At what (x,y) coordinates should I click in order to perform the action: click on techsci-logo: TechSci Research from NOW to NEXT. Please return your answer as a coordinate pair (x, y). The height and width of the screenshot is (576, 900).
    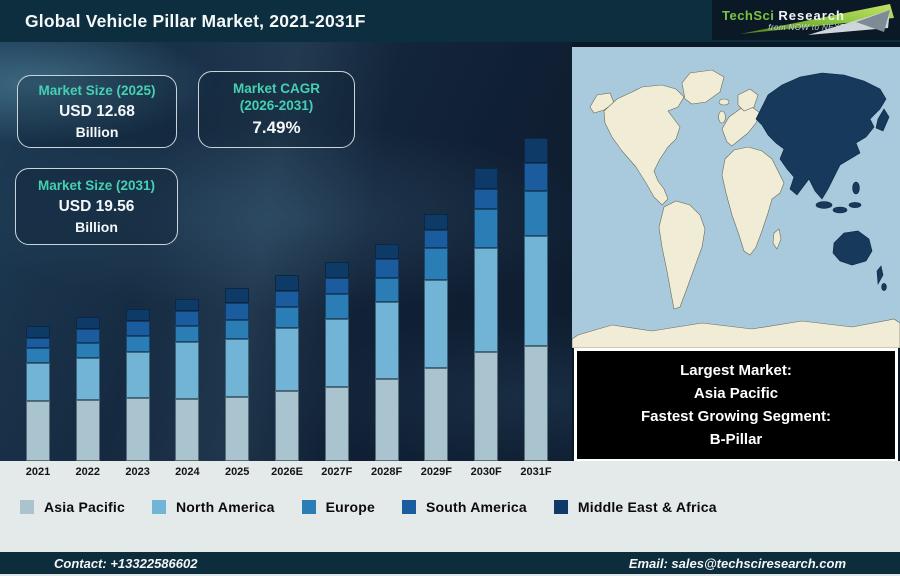
    Looking at the image, I should click on (806, 20).